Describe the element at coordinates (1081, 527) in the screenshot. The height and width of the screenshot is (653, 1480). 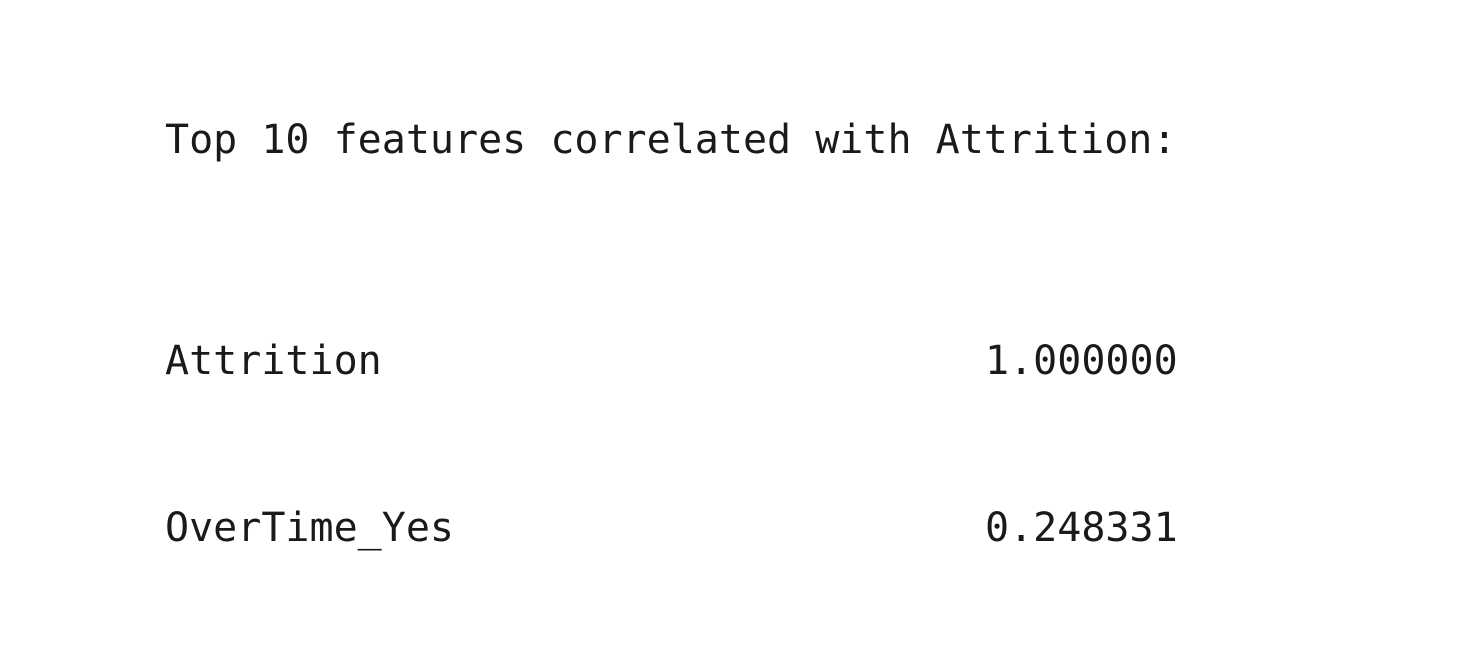
I see `correlation-value: 0.248331` at that location.